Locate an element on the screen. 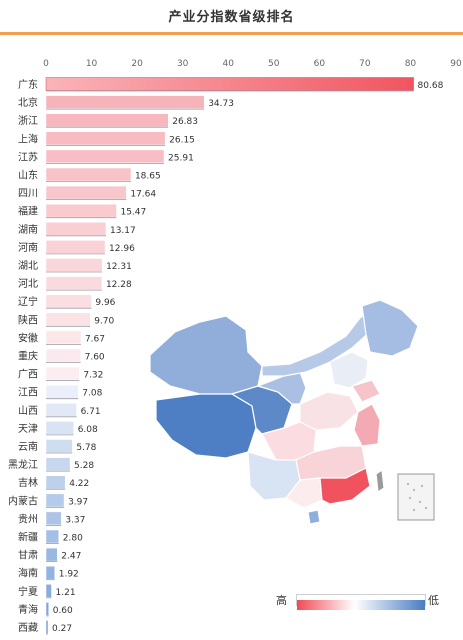 The width and height of the screenshot is (463, 640). category-label: 上海 is located at coordinates (28, 138).